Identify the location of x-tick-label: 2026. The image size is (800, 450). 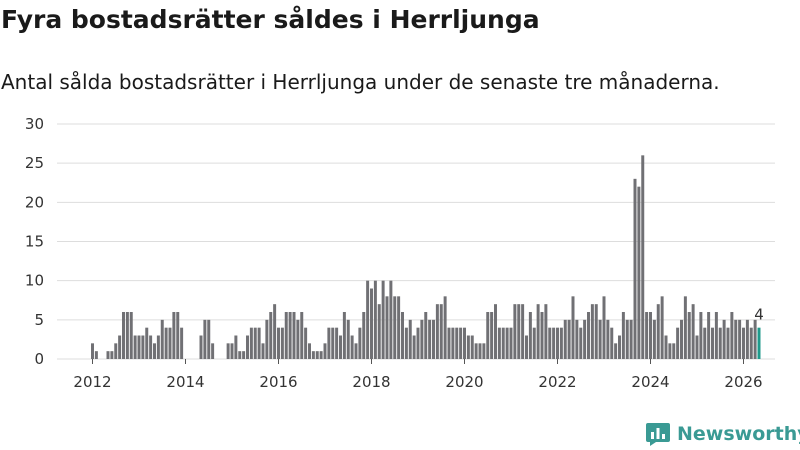
(743, 382).